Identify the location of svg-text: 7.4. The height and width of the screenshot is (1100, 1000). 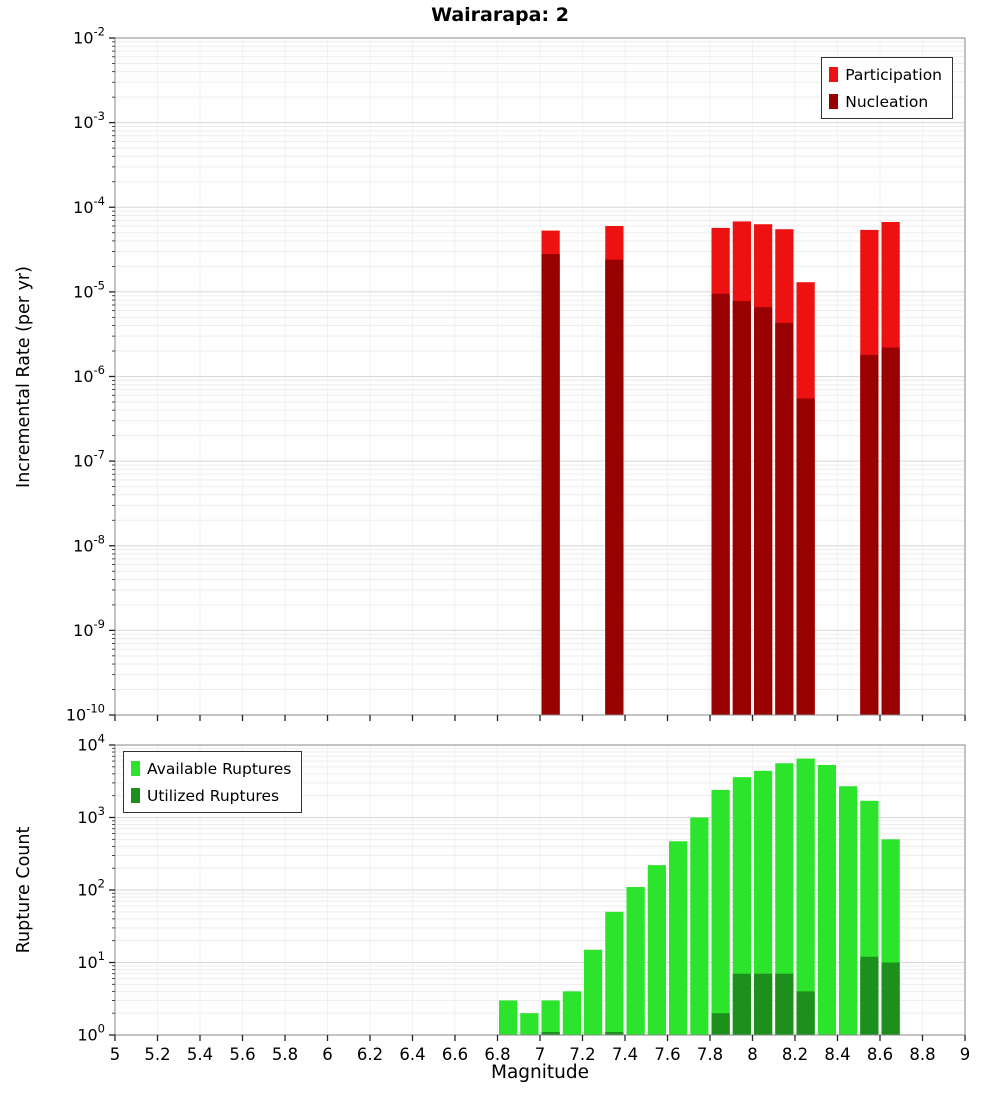
(625, 1054).